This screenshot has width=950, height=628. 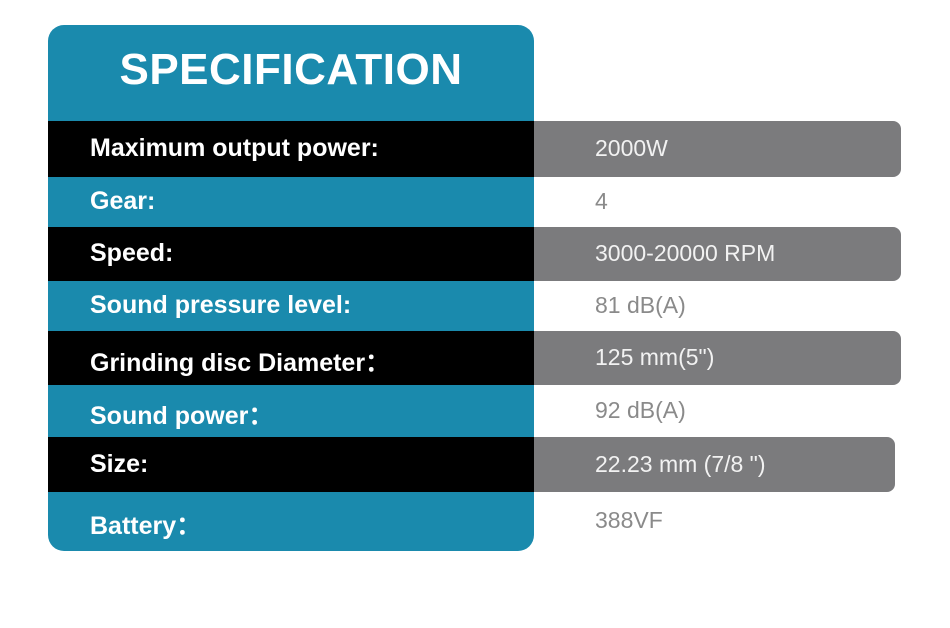 I want to click on row-value: 125 mm(5"), so click(x=655, y=357).